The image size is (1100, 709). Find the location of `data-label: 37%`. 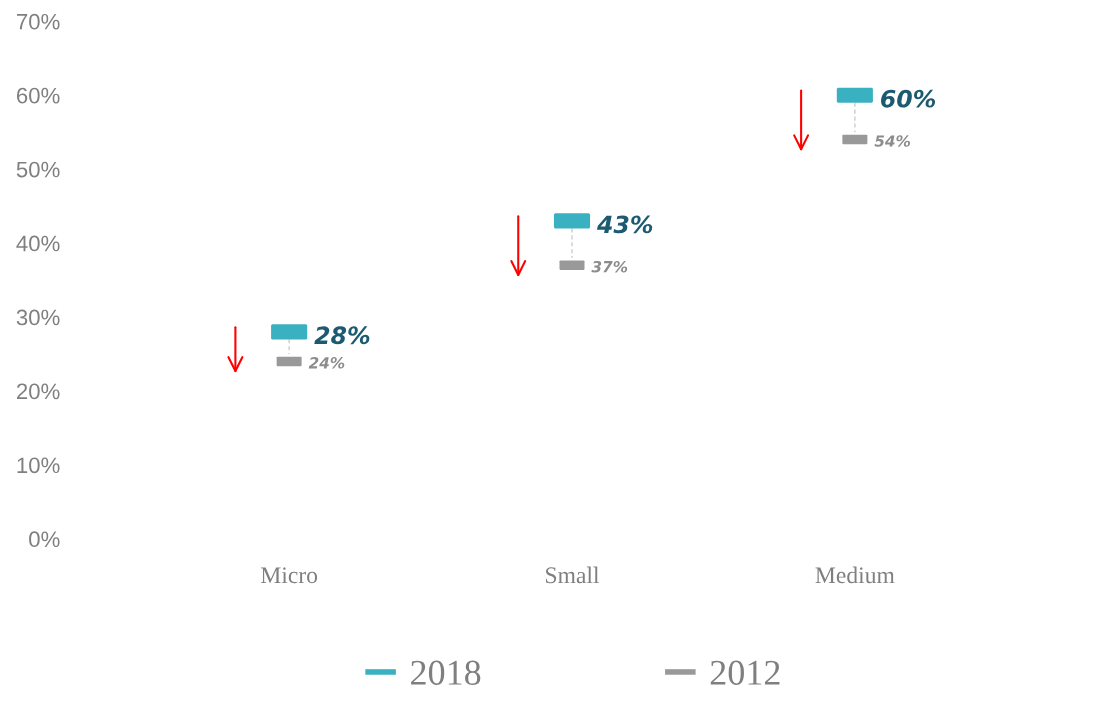

data-label: 37% is located at coordinates (609, 266).